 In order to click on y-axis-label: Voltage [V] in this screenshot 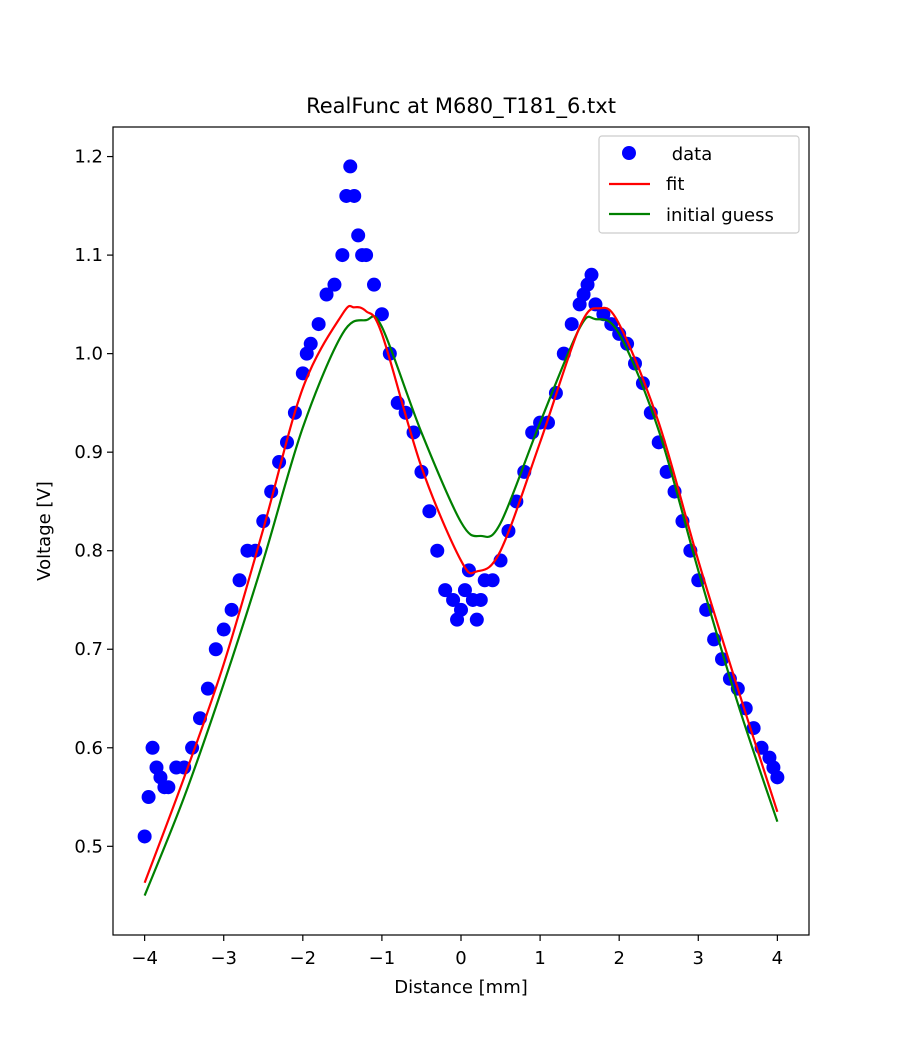, I will do `click(44, 531)`.